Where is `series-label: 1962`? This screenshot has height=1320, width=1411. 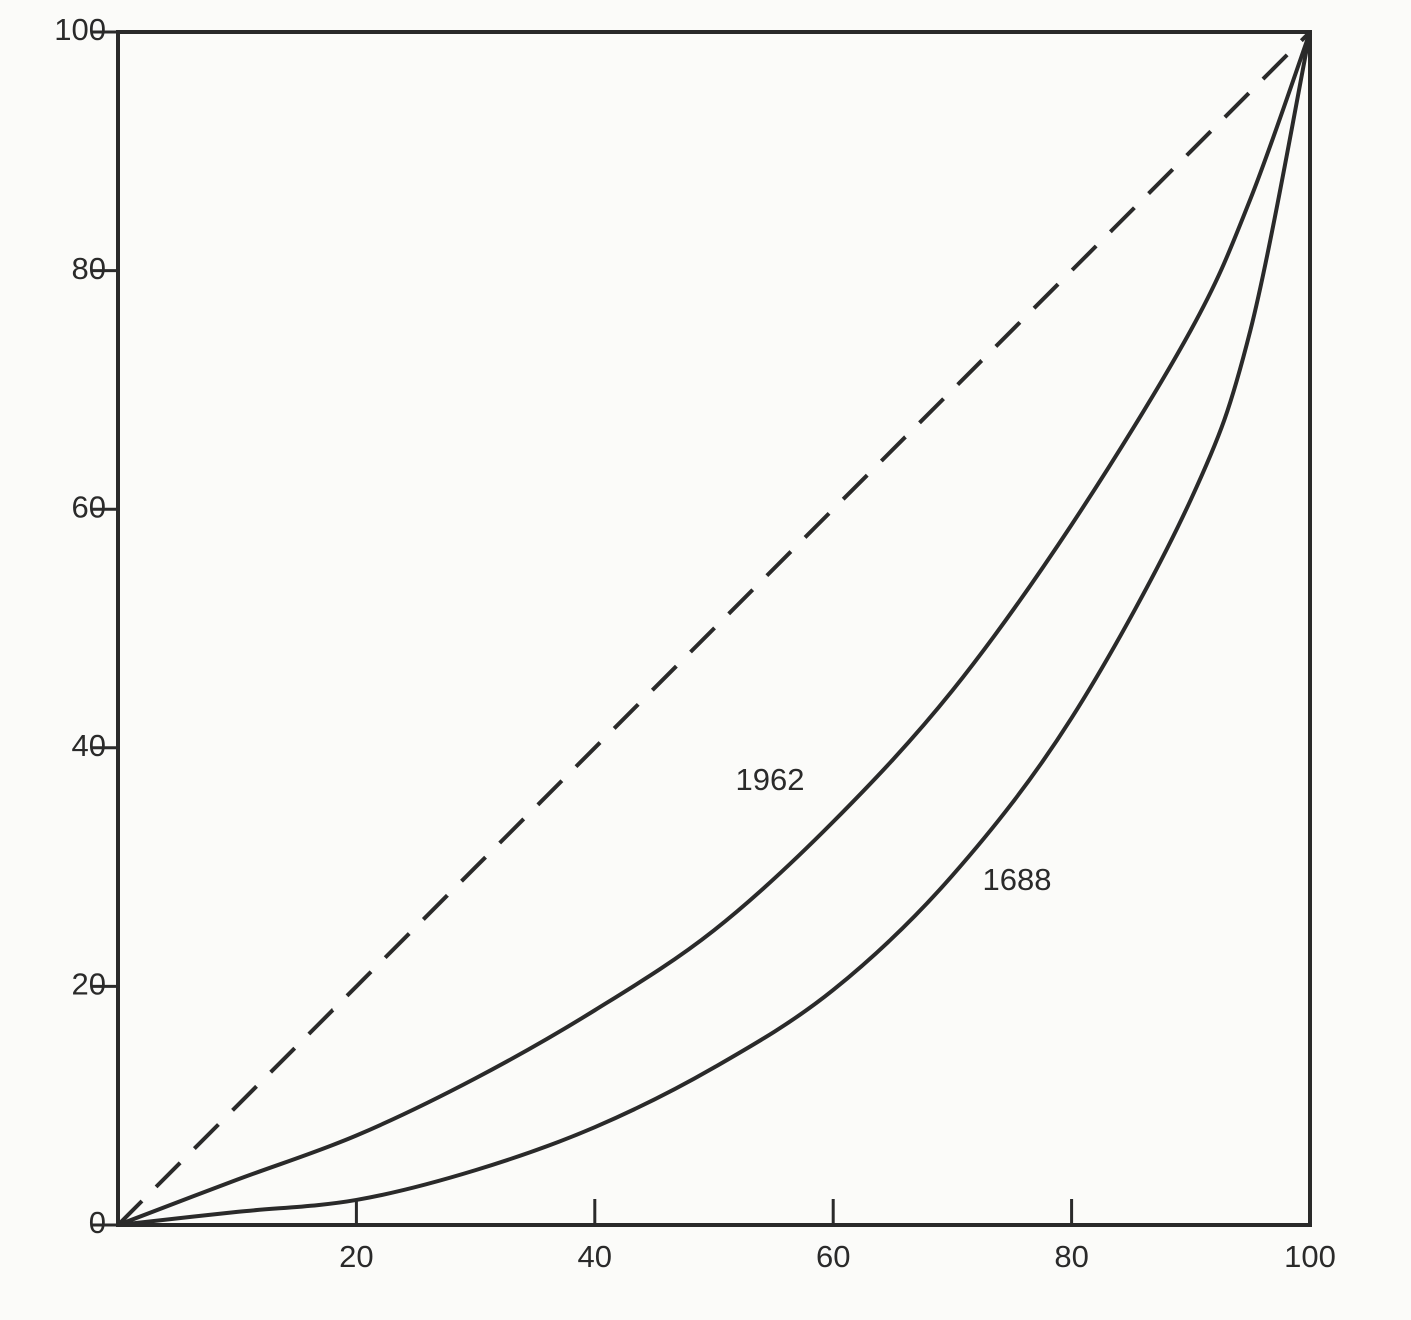 series-label: 1962 is located at coordinates (770, 779).